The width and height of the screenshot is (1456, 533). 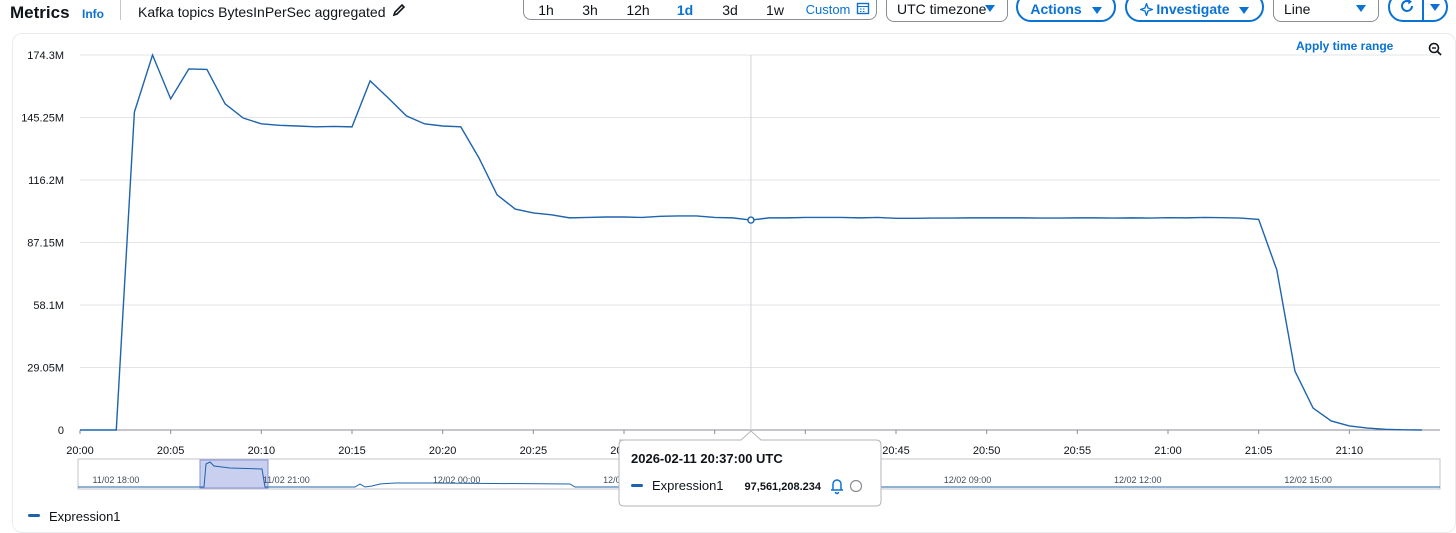 I want to click on x-tick-label: 20:15, so click(x=352, y=451).